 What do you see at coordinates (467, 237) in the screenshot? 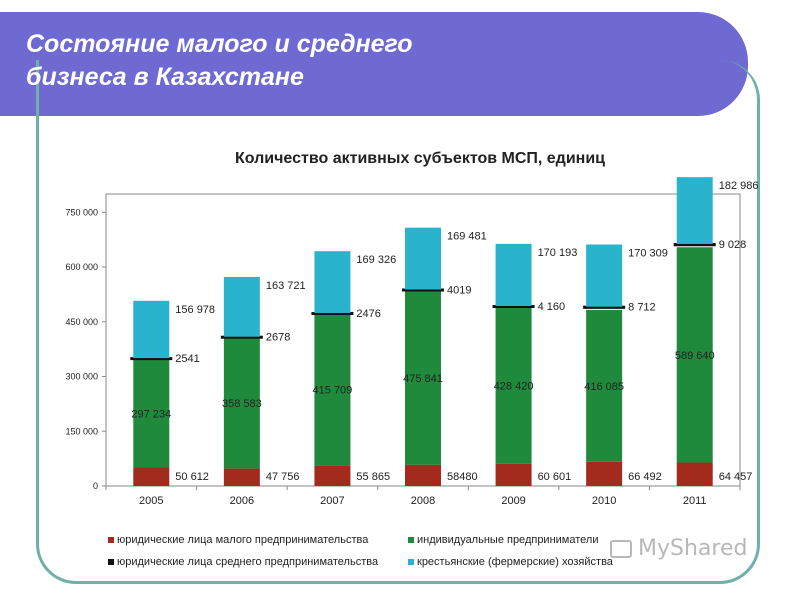
I see `data-label-farm: 169 481` at bounding box center [467, 237].